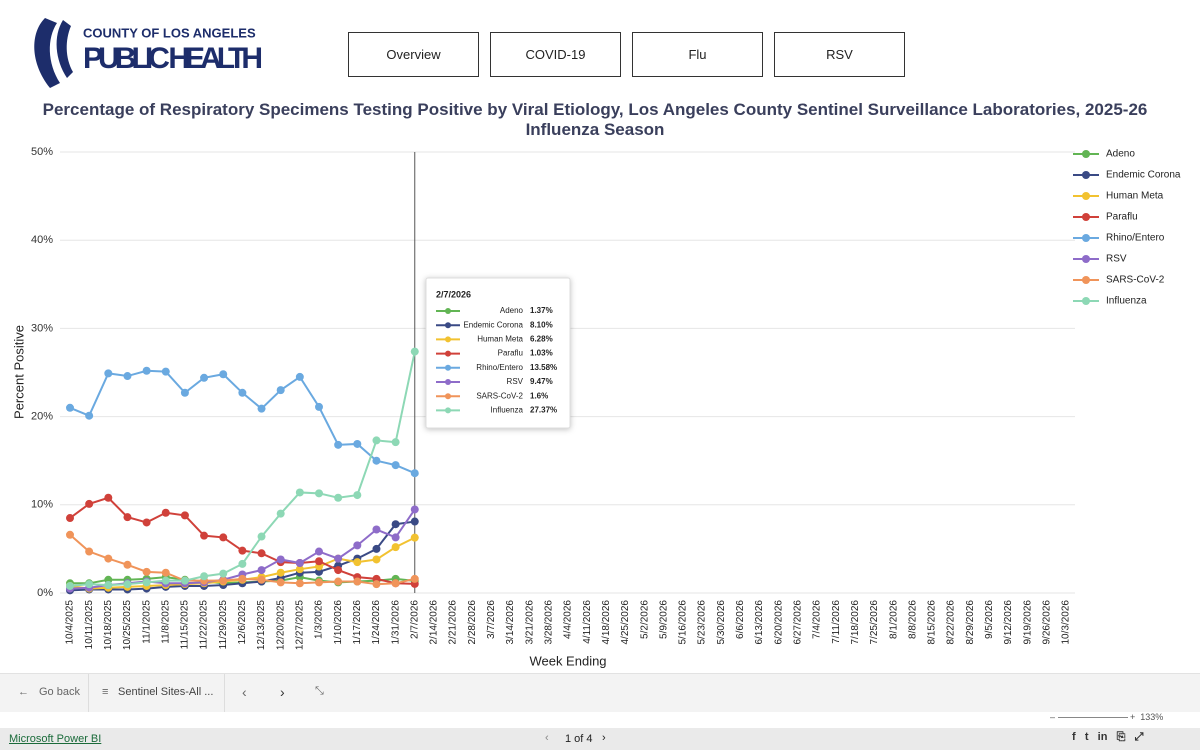 The width and height of the screenshot is (1200, 750). Describe the element at coordinates (42, 240) in the screenshot. I see `y-tick-label: 40%` at that location.